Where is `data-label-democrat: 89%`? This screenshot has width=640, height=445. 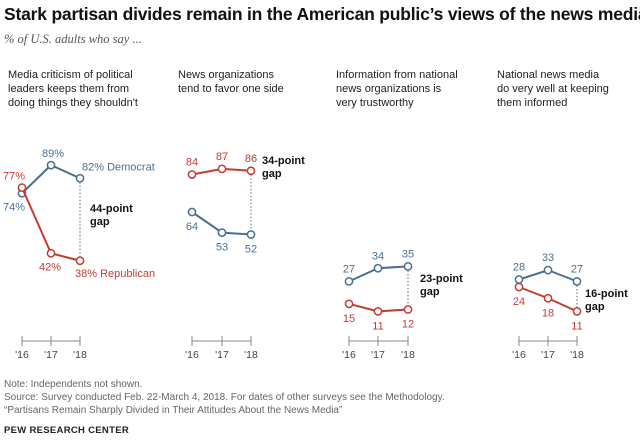 data-label-democrat: 89% is located at coordinates (53, 154).